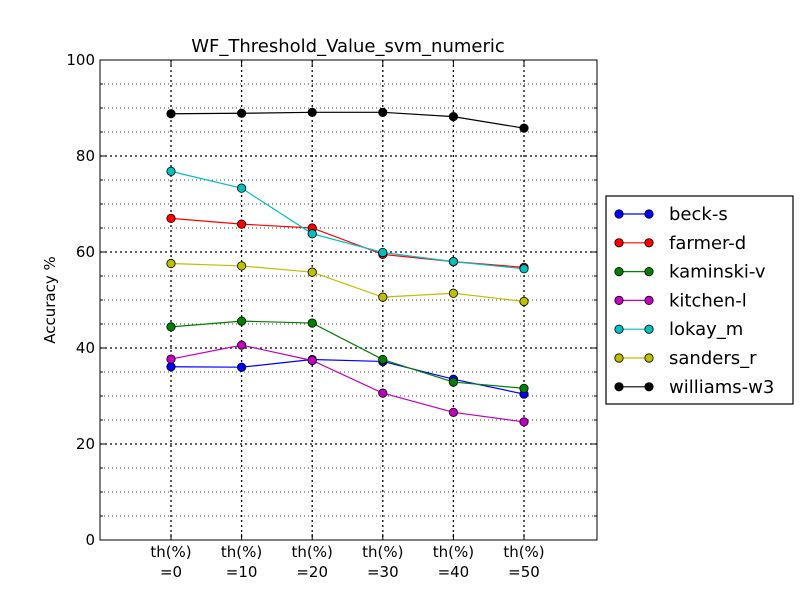 The width and height of the screenshot is (800, 600). Describe the element at coordinates (698, 214) in the screenshot. I see `legend-label: beck-s` at that location.